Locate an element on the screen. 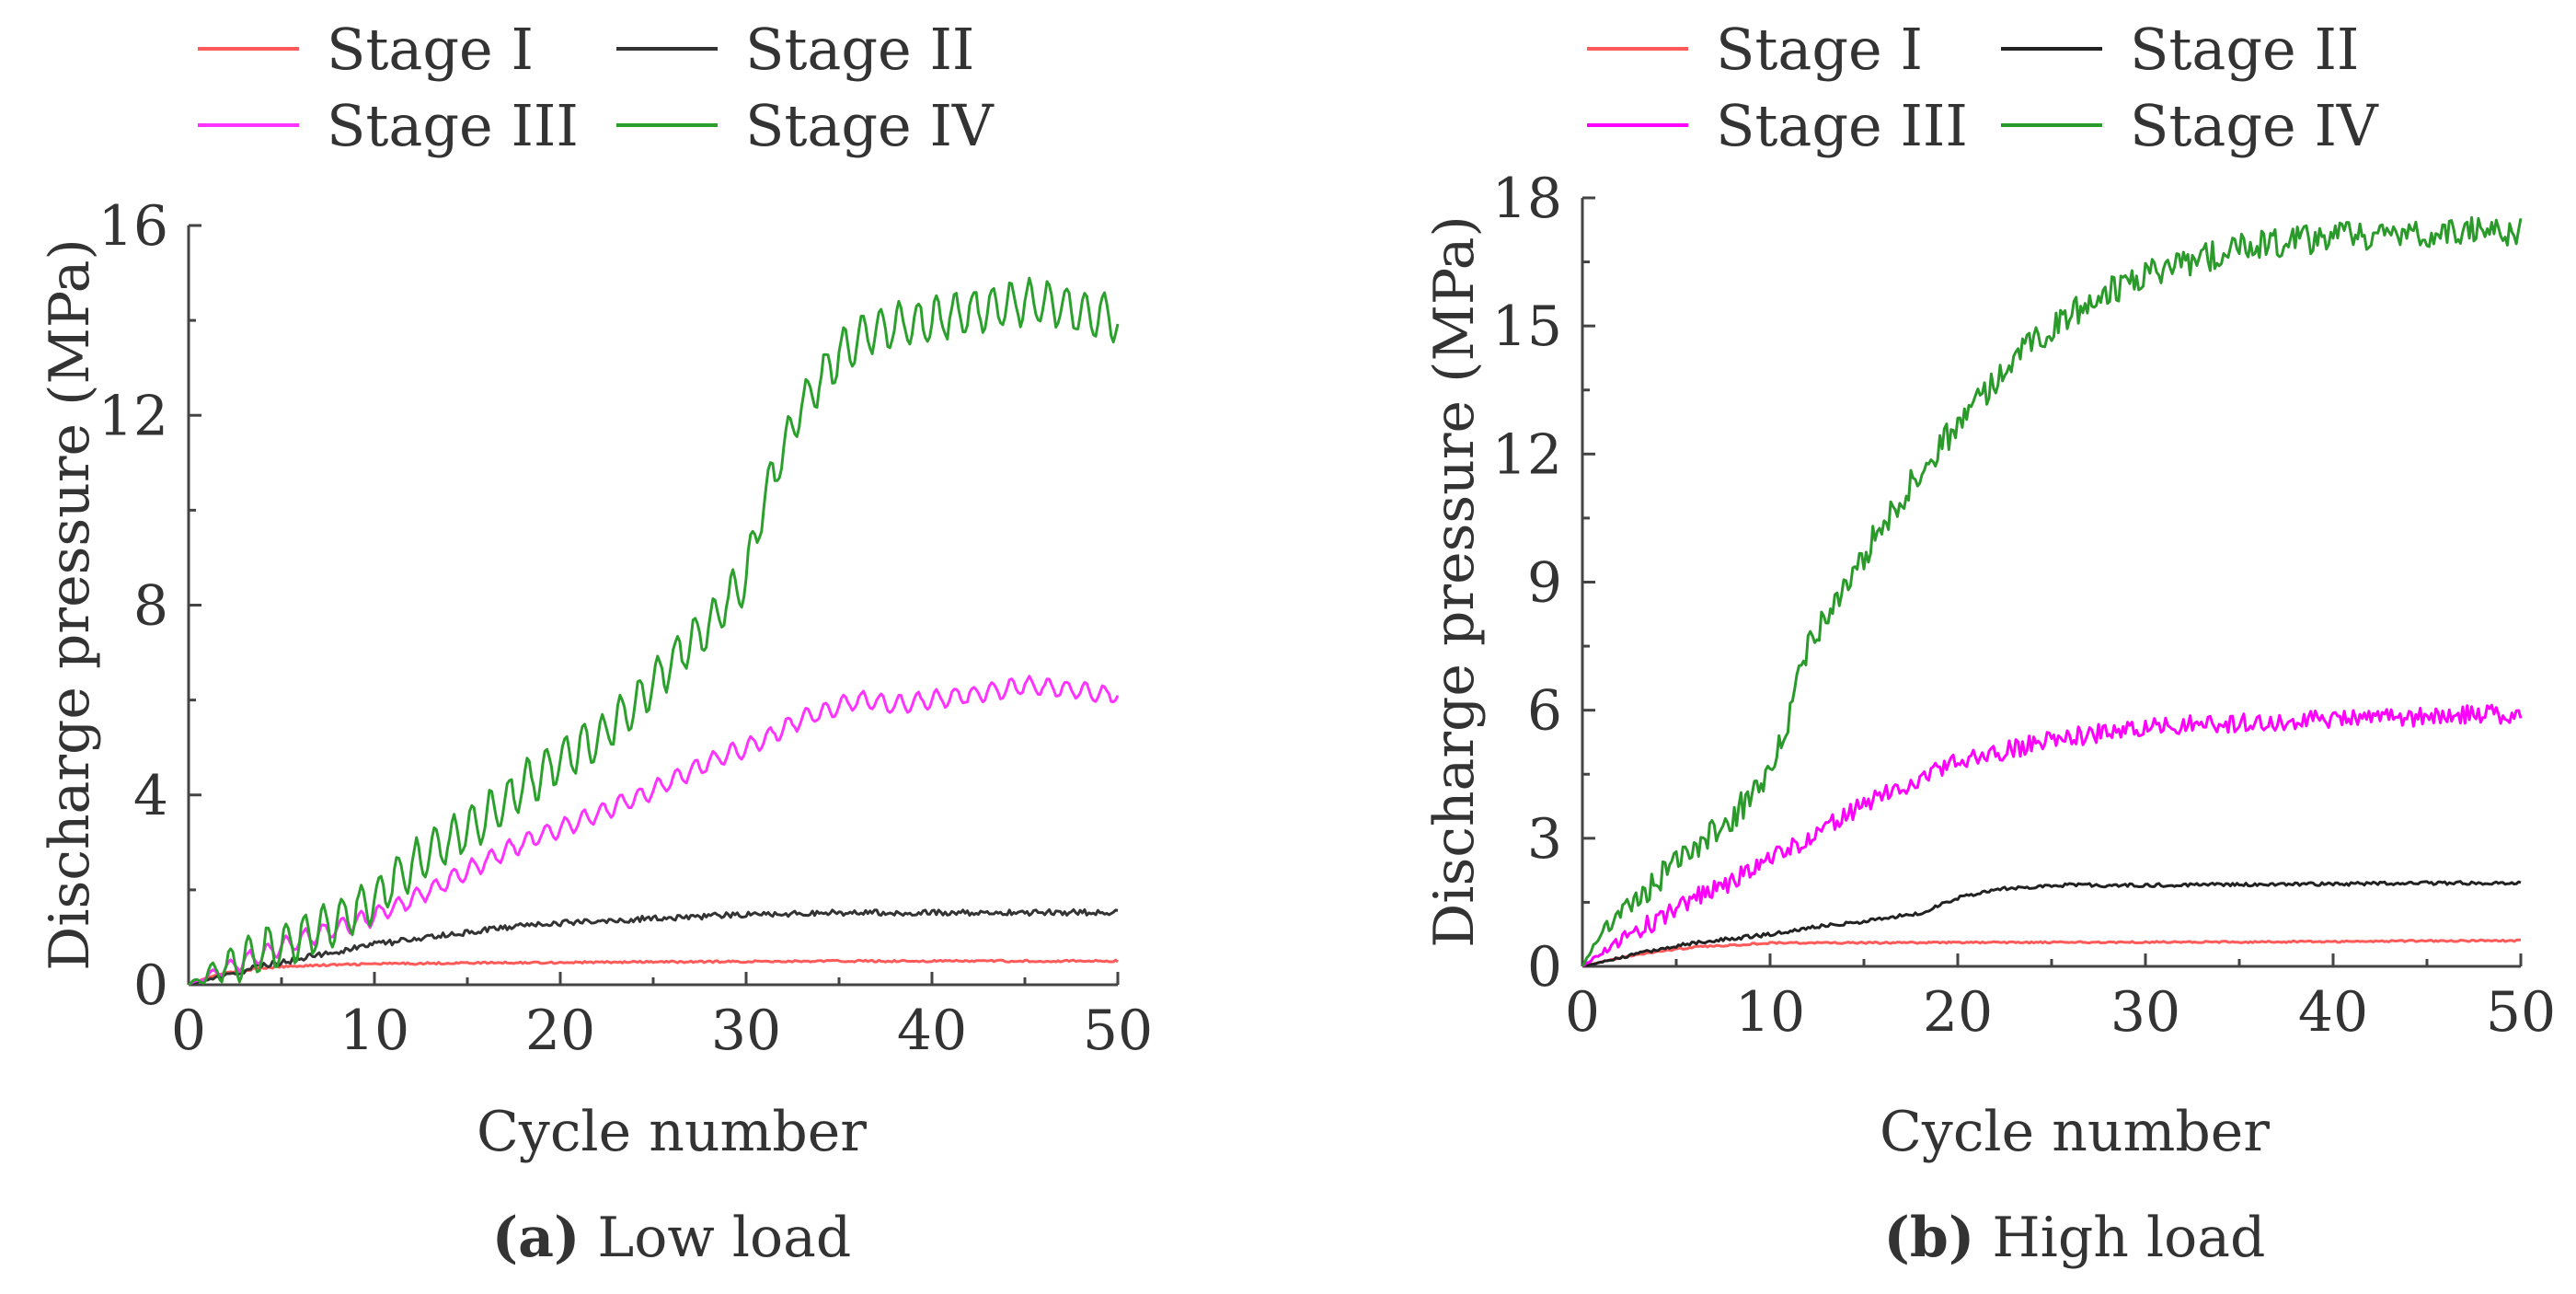 Image resolution: width=2576 pixels, height=1294 pixels. chart-caption: (b) High load is located at coordinates (2075, 1238).